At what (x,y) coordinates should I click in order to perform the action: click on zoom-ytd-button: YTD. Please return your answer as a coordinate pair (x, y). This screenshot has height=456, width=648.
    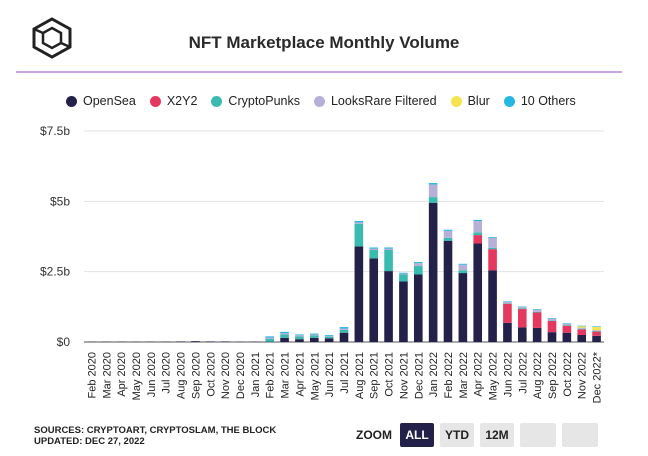
    Looking at the image, I should click on (457, 435).